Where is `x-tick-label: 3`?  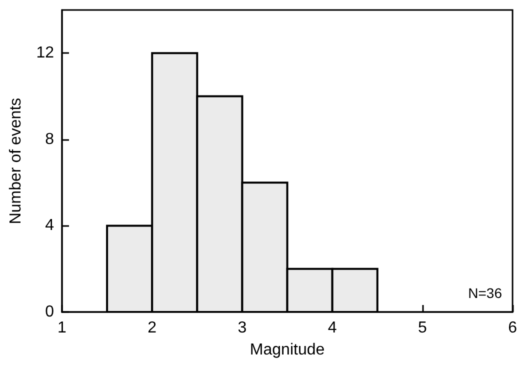 x-tick-label: 3 is located at coordinates (242, 328).